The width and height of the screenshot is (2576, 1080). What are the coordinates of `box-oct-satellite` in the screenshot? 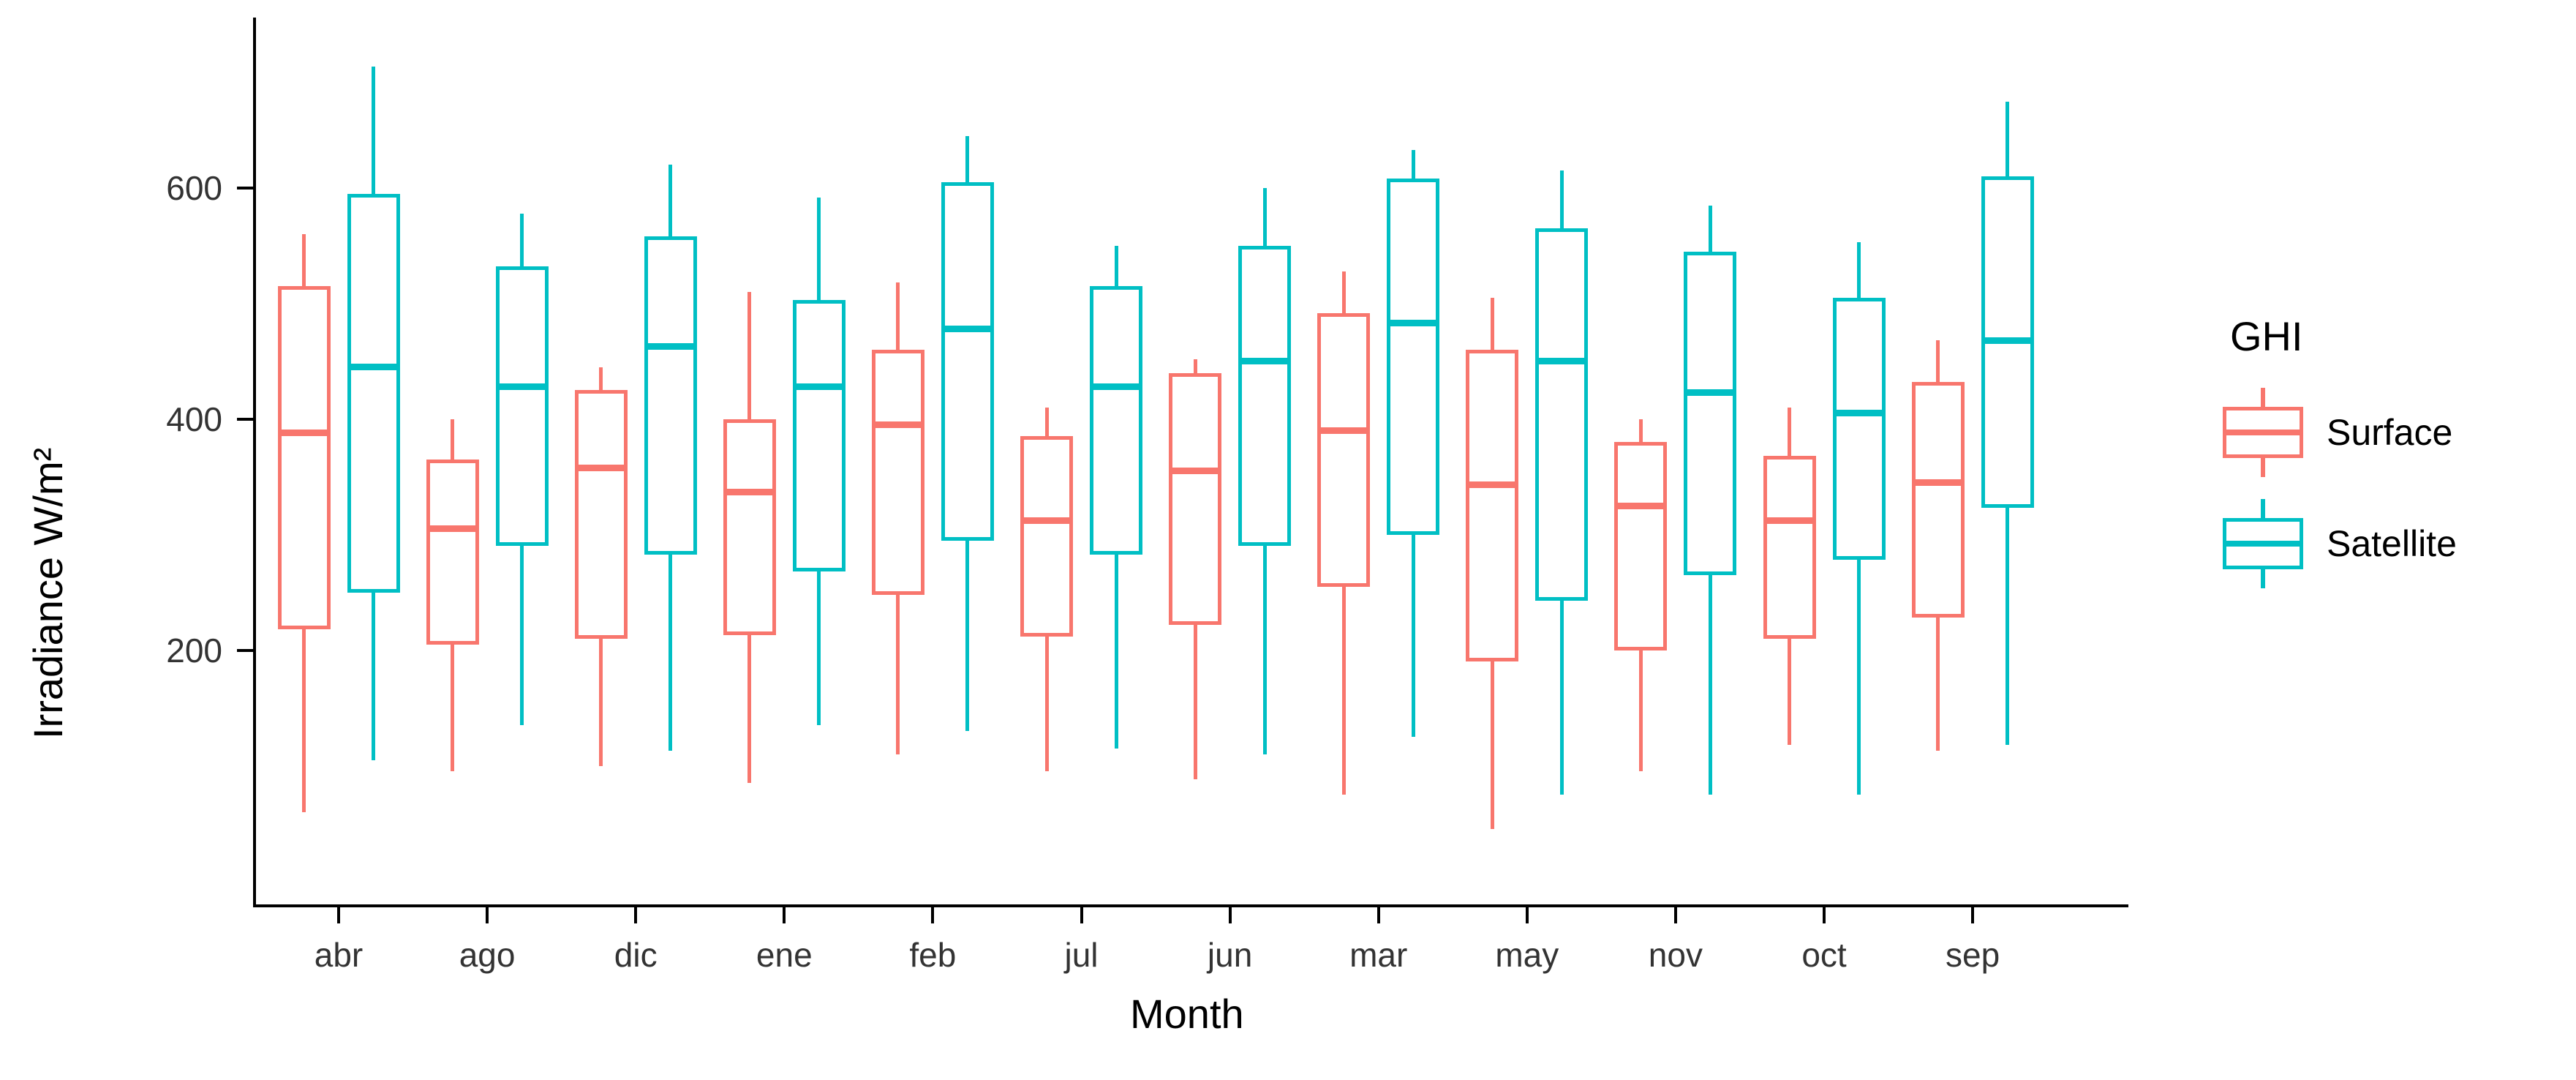 It's located at (1859, 428).